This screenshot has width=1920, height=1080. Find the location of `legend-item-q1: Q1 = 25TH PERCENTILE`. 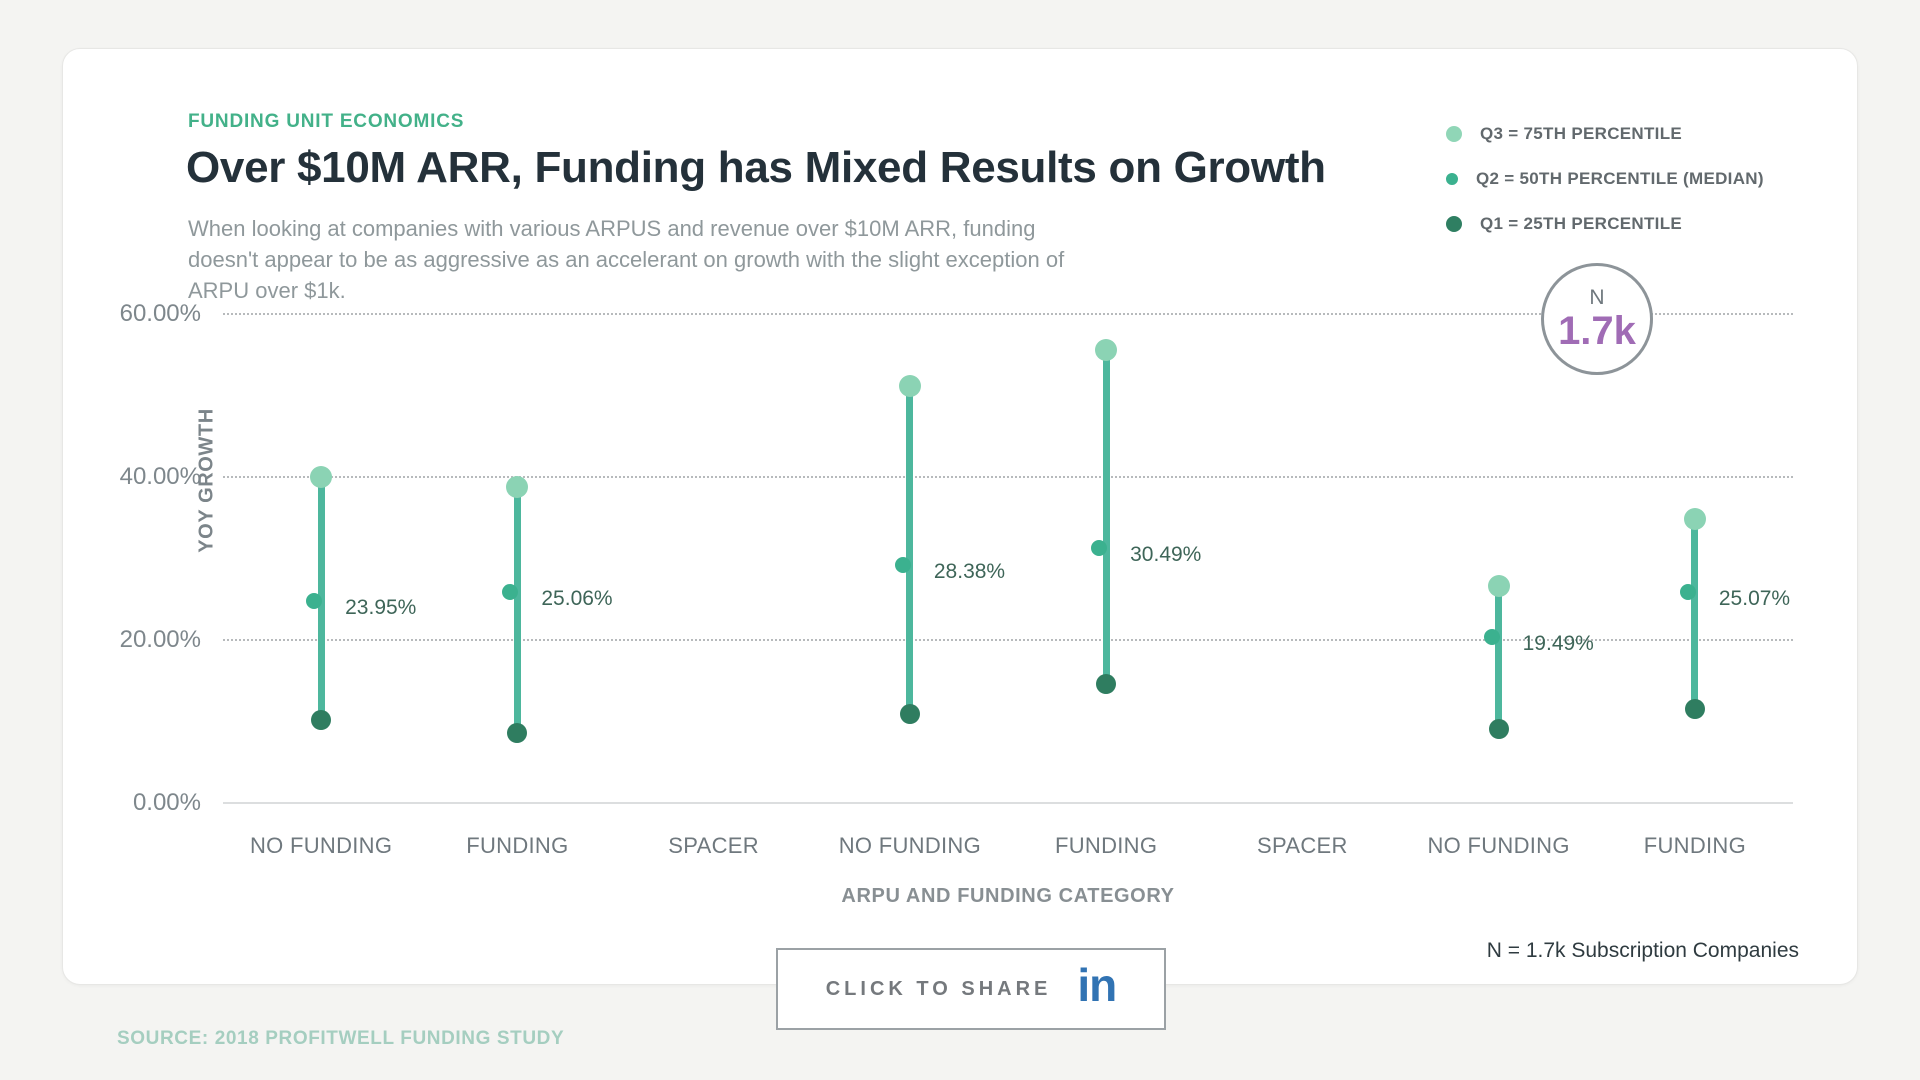

legend-item-q1: Q1 = 25TH PERCENTILE is located at coordinates (1605, 223).